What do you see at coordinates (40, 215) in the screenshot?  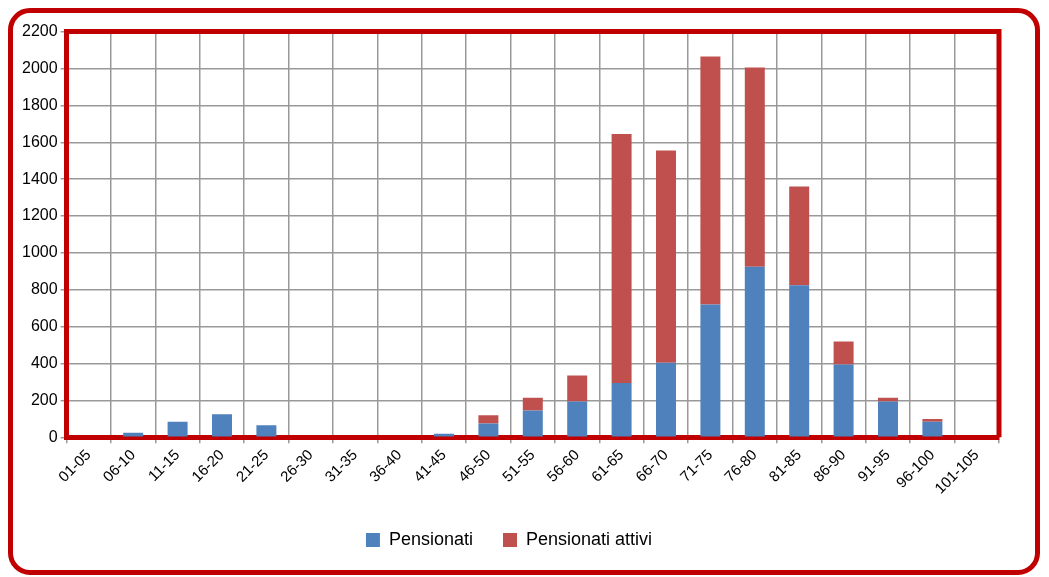 I see `y-tick-label: 1200` at bounding box center [40, 215].